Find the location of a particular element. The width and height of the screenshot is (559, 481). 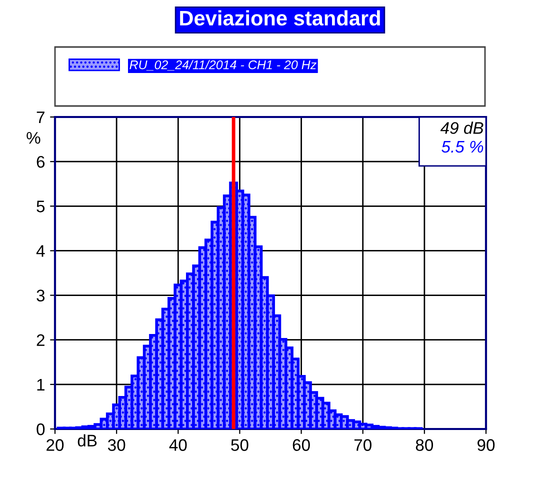

y-tick-label: 5 is located at coordinates (40, 206).